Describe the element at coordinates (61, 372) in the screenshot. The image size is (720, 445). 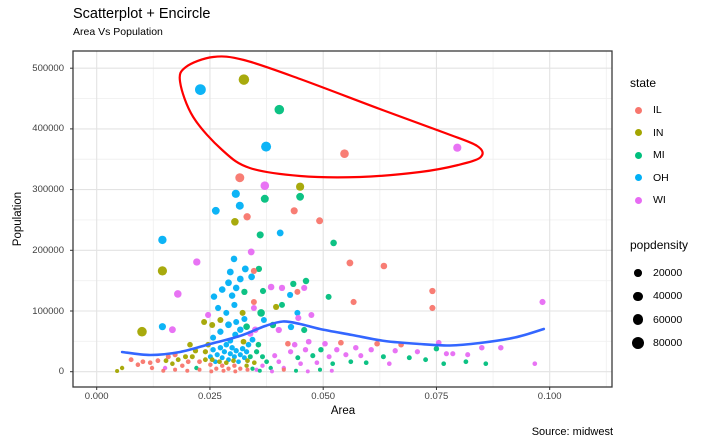
I see `y-tick-label: 0` at that location.